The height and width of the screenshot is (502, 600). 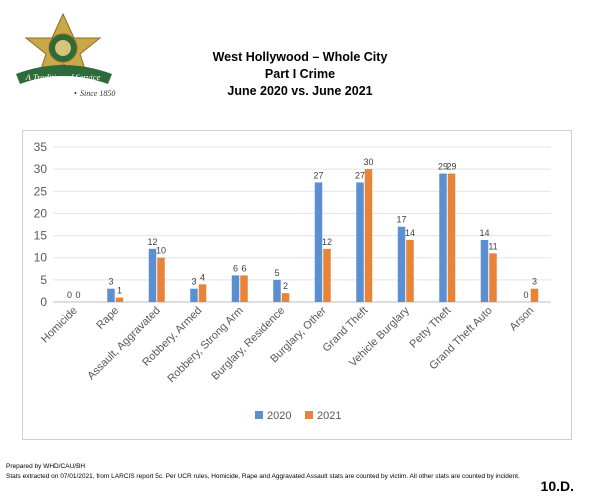 What do you see at coordinates (41, 258) in the screenshot?
I see `y-tick-label: 10` at bounding box center [41, 258].